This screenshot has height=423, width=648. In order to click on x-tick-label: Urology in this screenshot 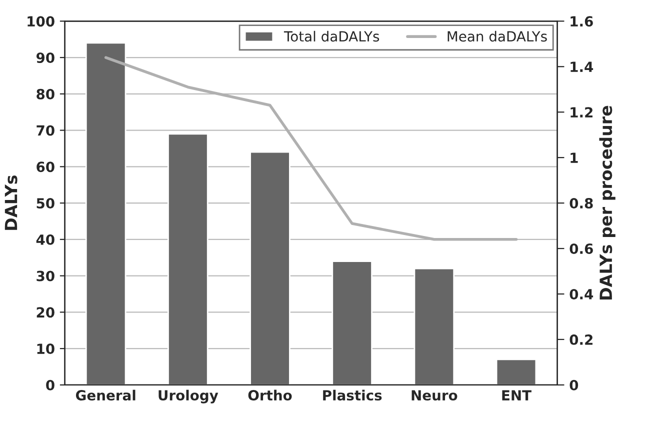, I will do `click(188, 397)`.